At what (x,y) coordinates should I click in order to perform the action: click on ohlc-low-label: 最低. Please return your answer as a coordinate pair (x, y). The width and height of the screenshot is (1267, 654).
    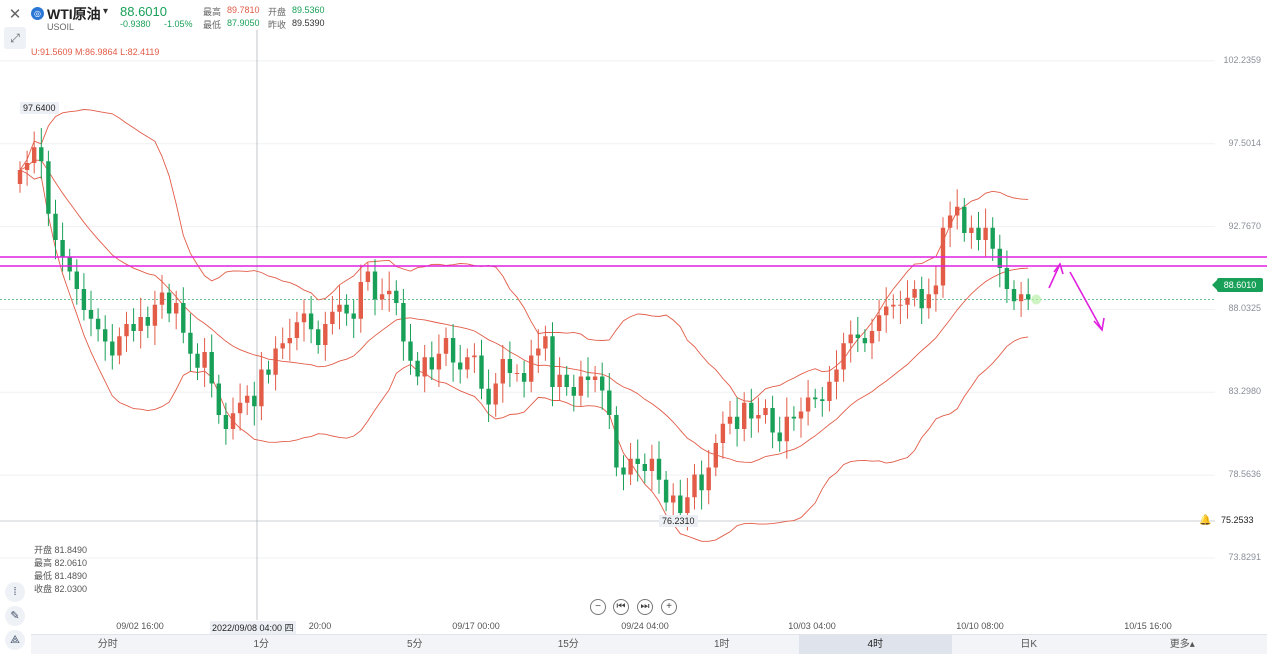
    Looking at the image, I should click on (43, 576).